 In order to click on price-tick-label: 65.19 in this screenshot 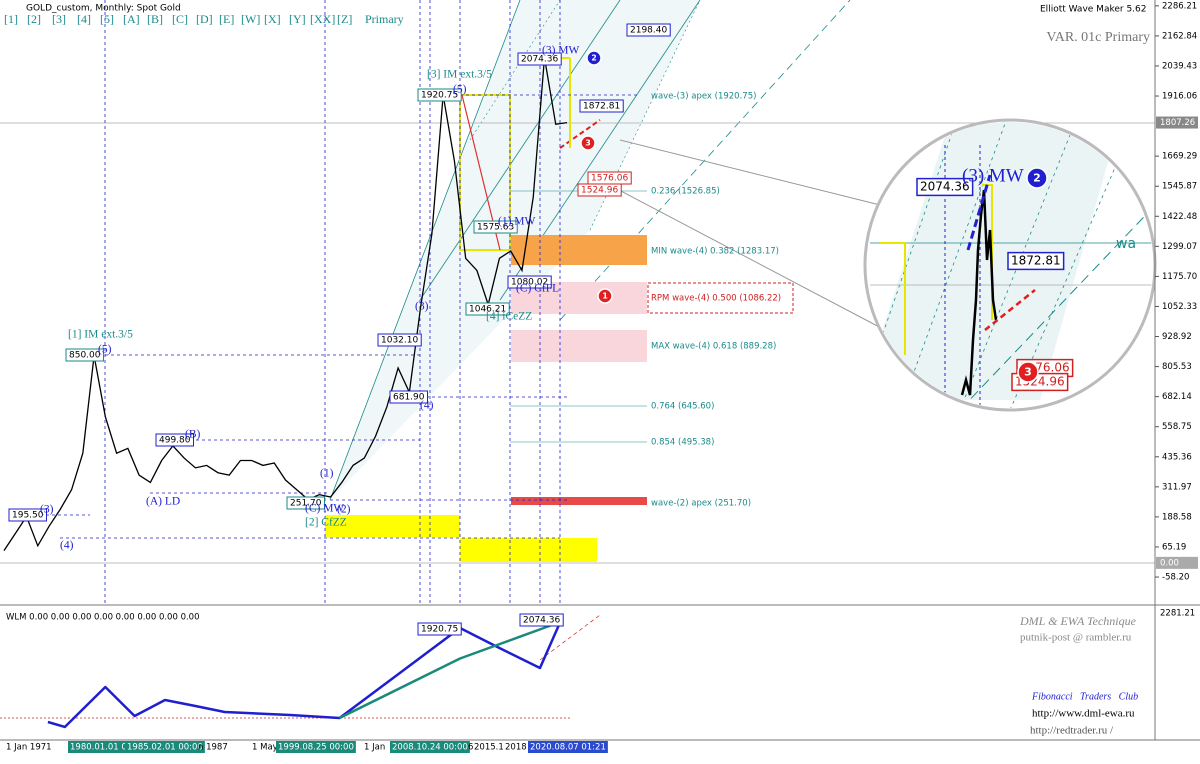, I will do `click(1174, 547)`.